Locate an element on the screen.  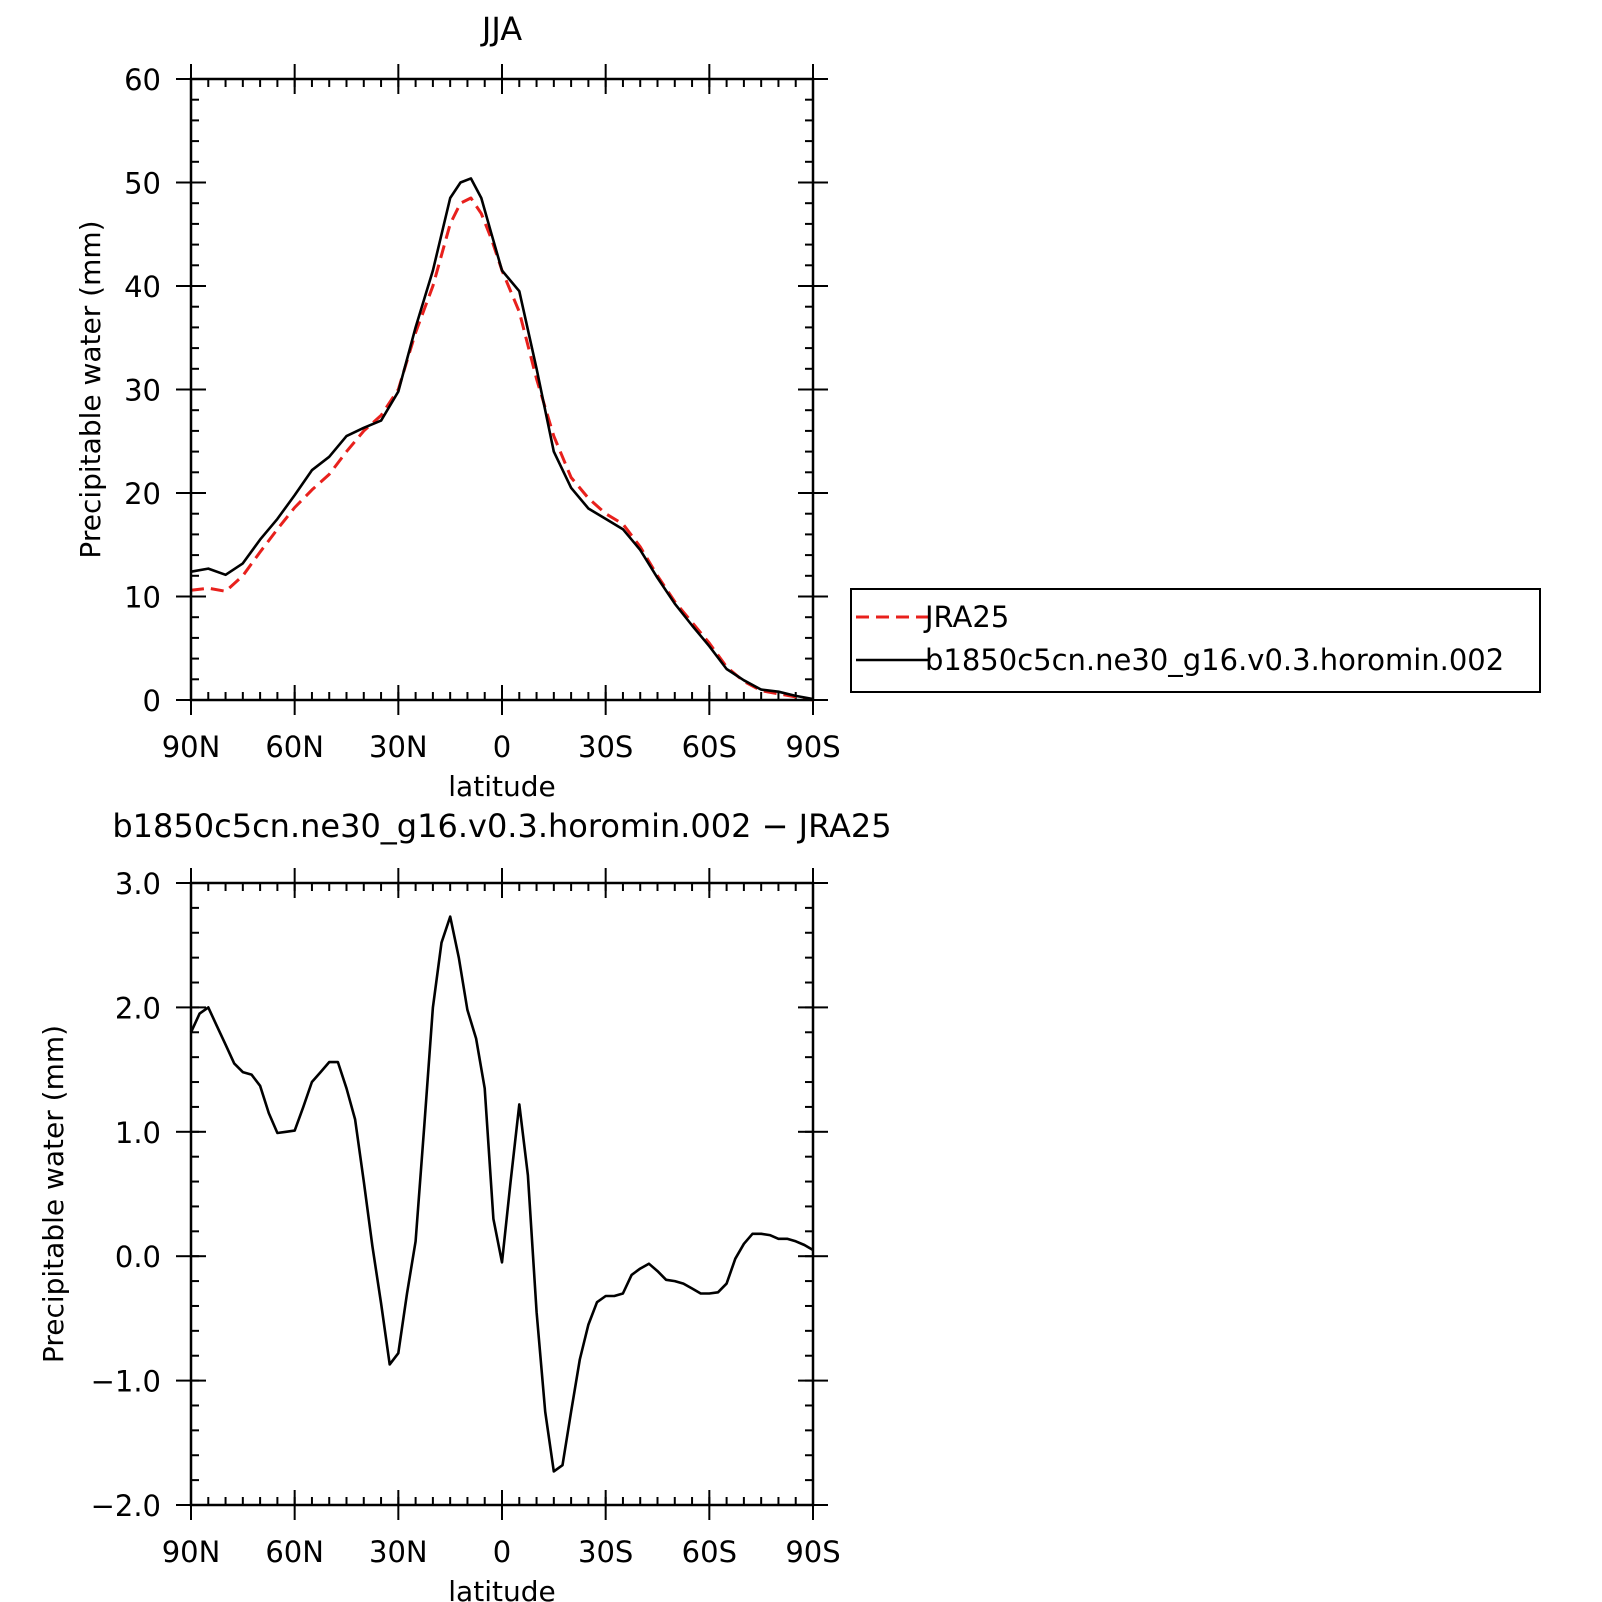
y-tick-label: 30 is located at coordinates (142, 391).